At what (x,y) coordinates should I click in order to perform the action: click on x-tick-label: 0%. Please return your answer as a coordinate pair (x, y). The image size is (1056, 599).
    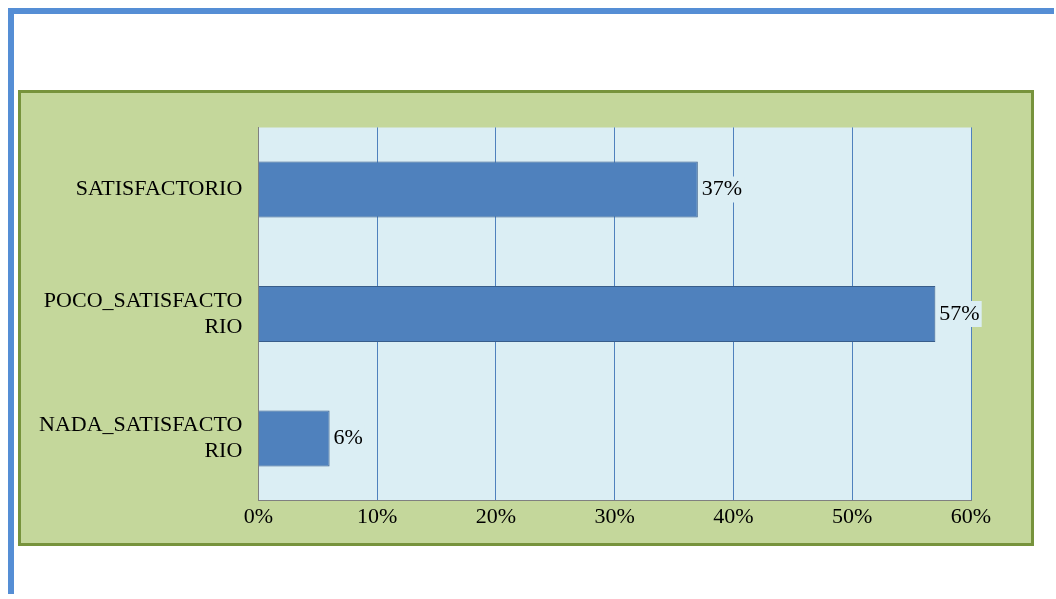
    Looking at the image, I should click on (258, 515).